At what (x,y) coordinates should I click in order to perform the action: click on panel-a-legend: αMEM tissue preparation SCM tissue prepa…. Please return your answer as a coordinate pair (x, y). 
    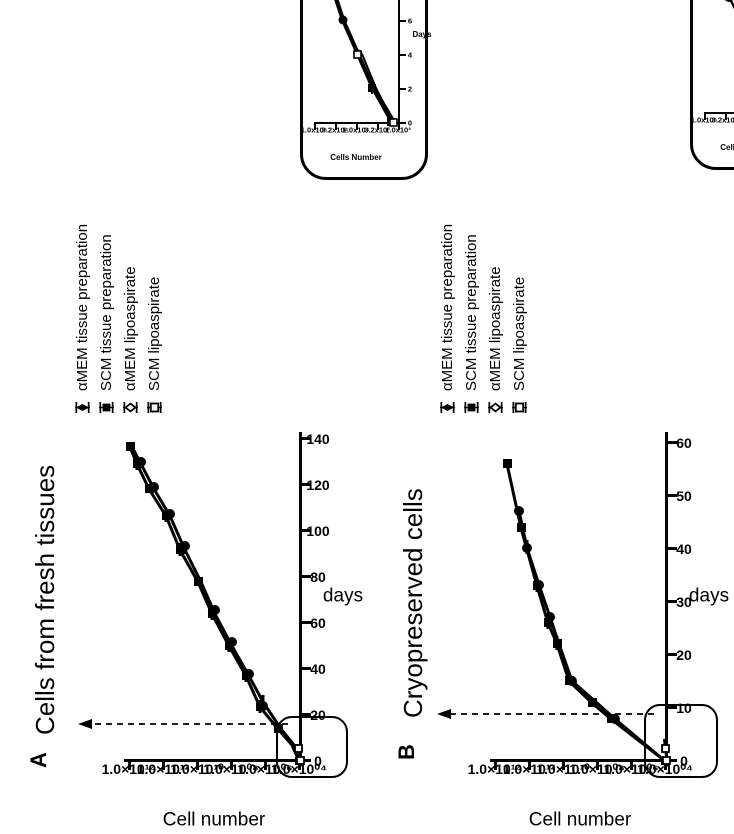
    Looking at the image, I should click on (118, 319).